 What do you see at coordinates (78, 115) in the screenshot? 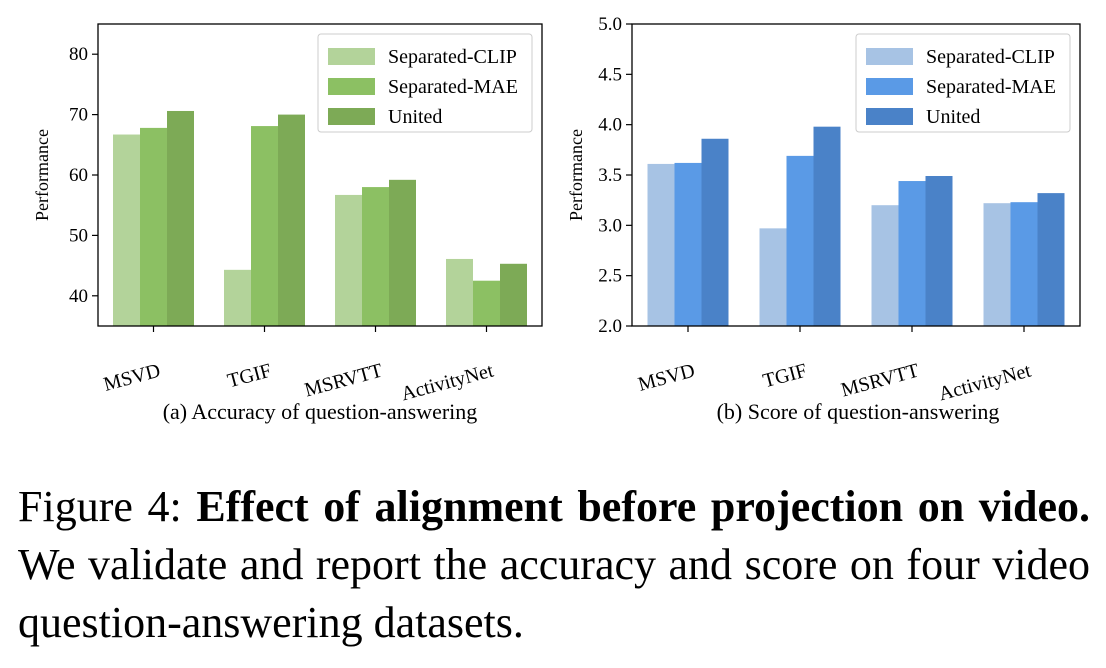
I see `y-tick-label: 70` at bounding box center [78, 115].